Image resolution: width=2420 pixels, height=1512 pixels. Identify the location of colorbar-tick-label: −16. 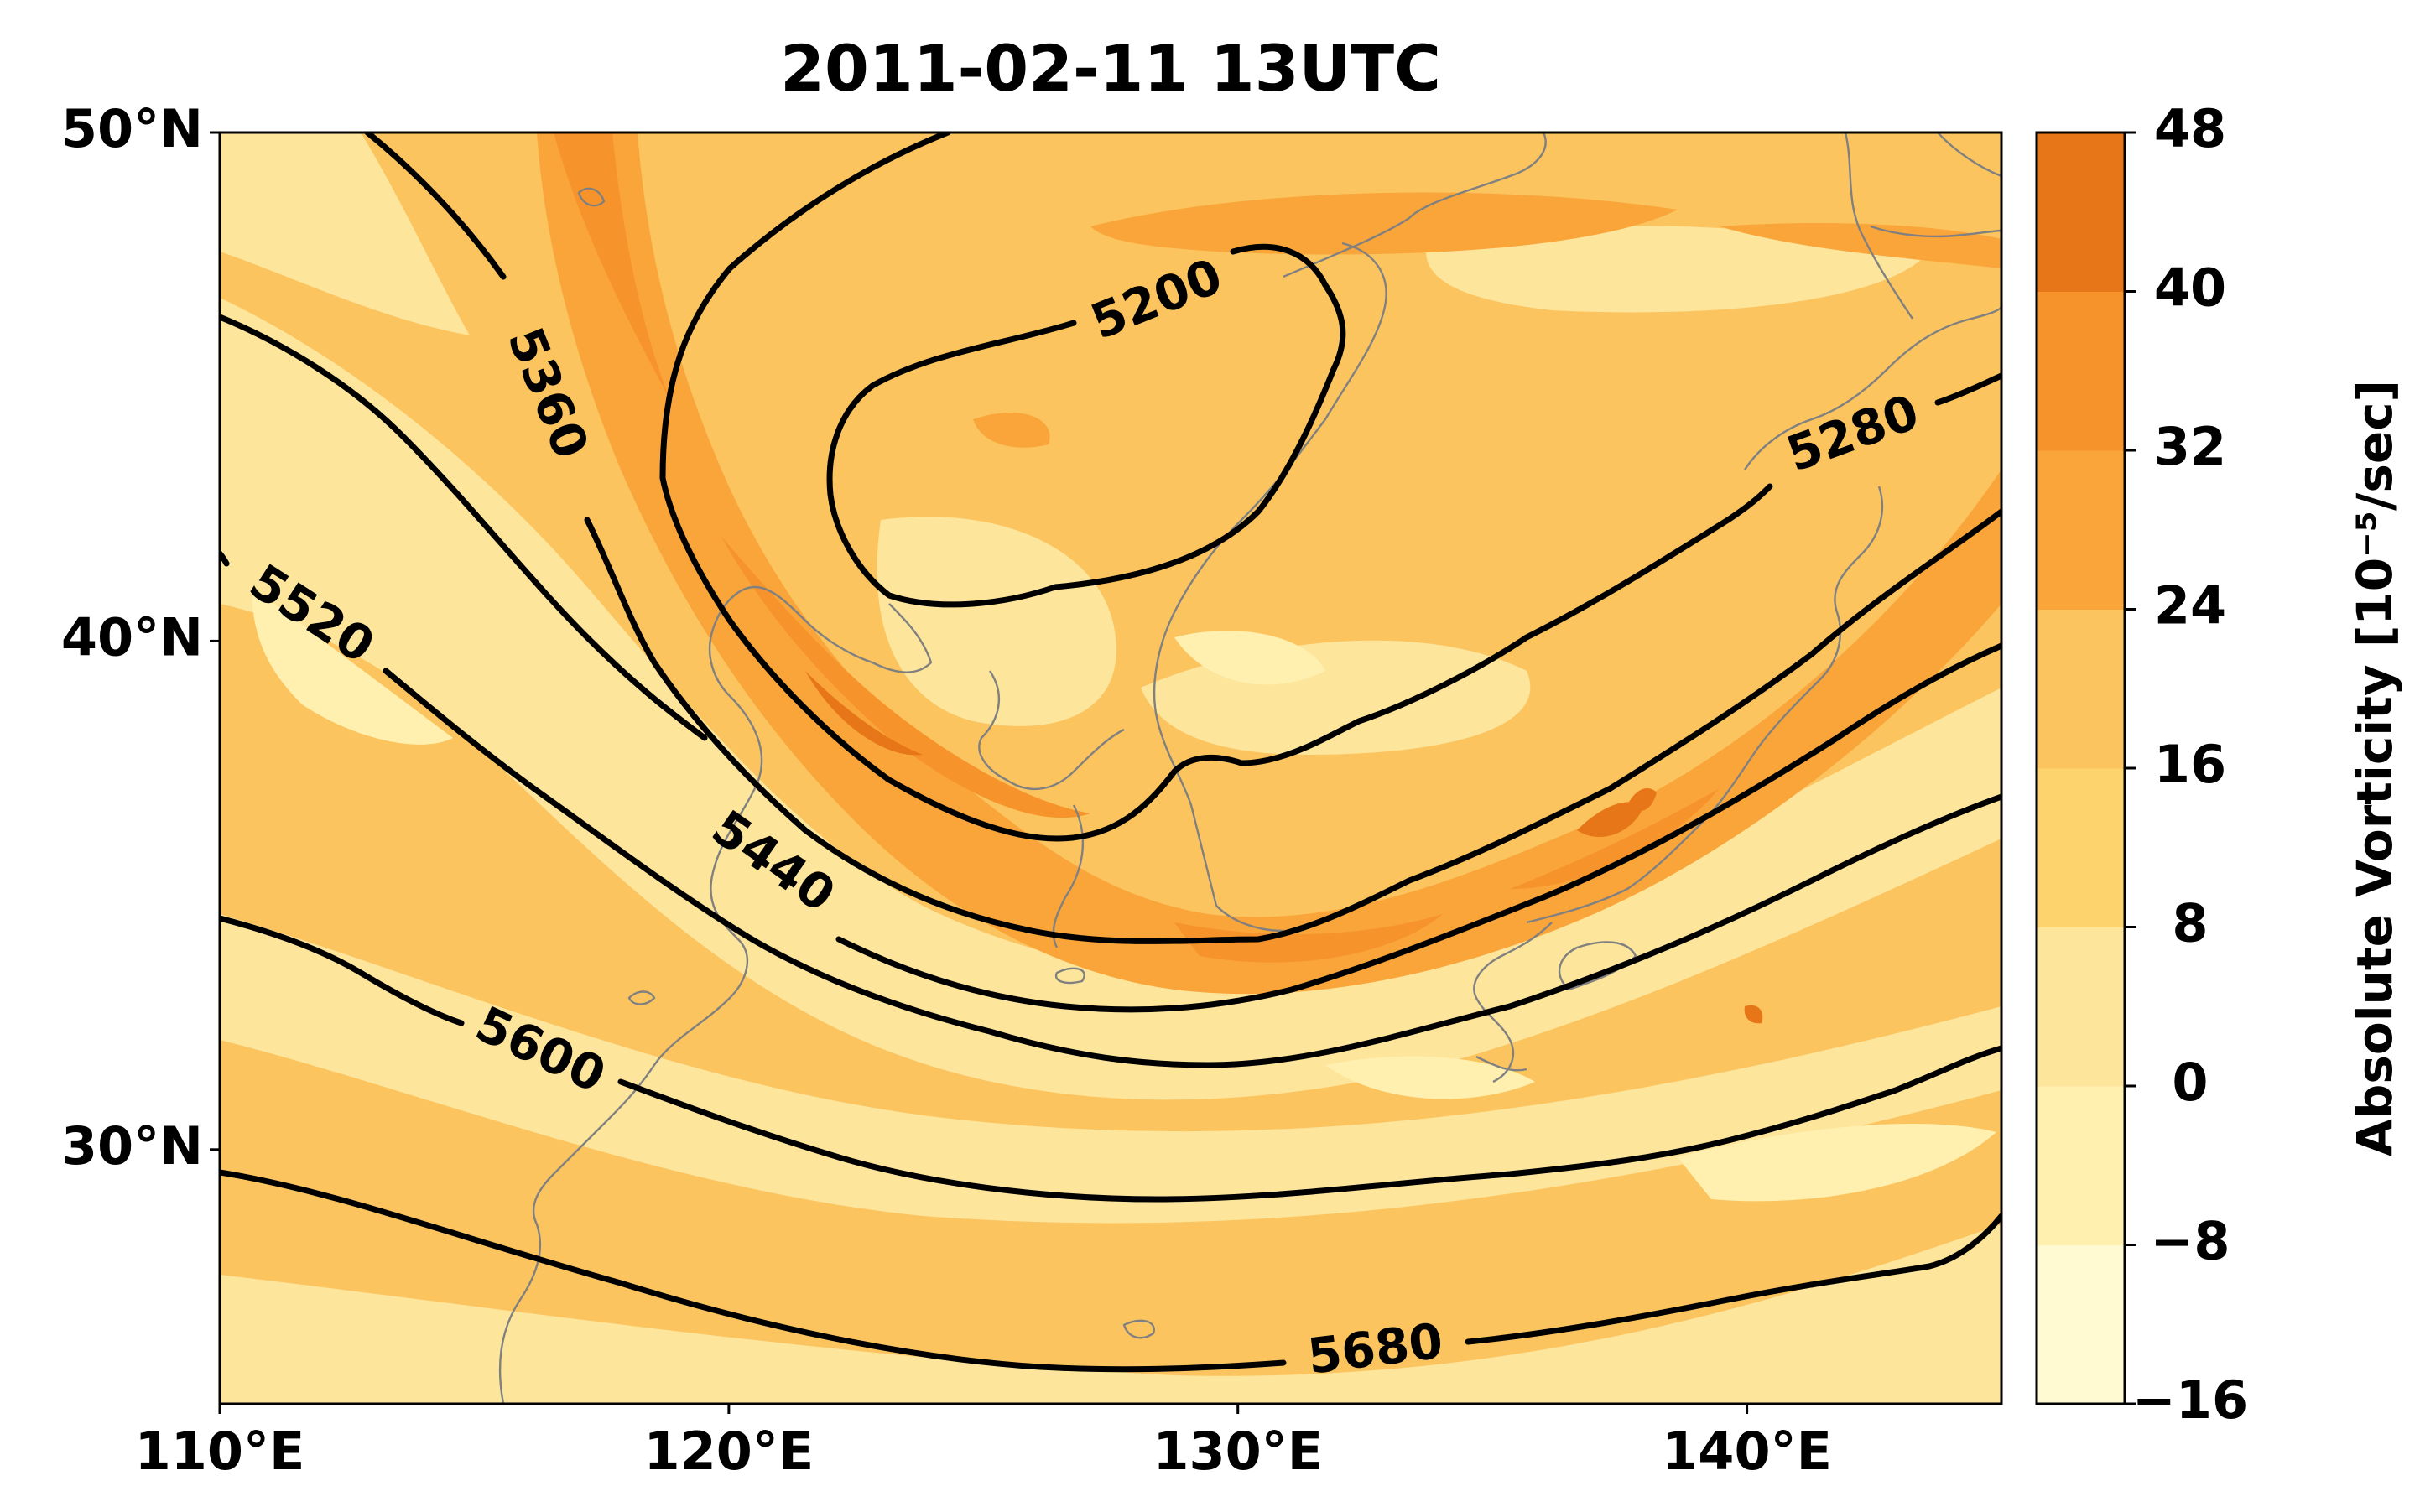
(2190, 1400).